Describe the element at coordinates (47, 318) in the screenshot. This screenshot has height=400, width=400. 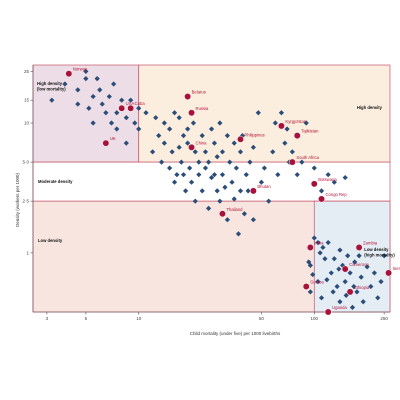
I see `x-tick-label: 3` at that location.